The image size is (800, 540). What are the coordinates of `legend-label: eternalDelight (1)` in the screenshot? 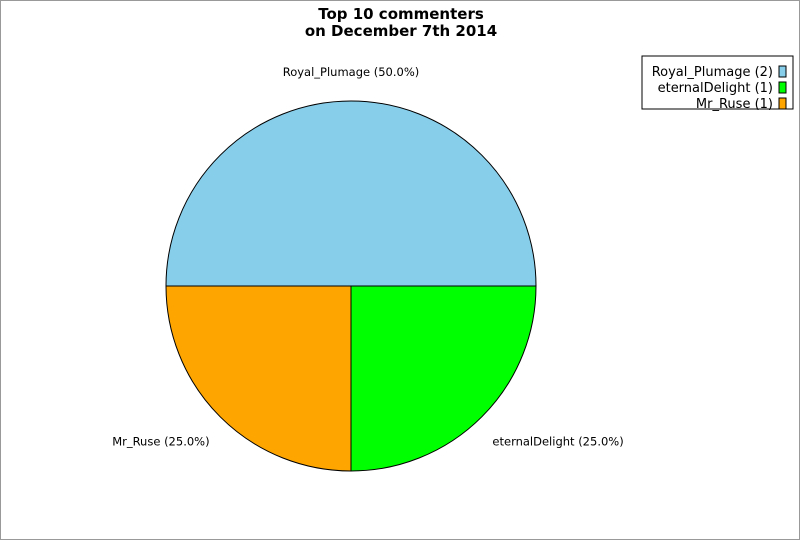 It's located at (715, 88).